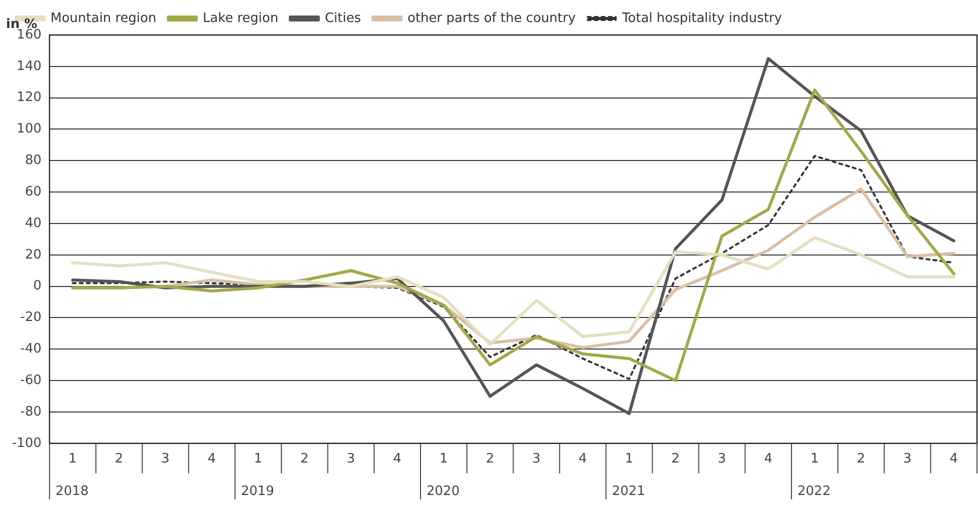  I want to click on y-tick-label: 140, so click(29, 66).